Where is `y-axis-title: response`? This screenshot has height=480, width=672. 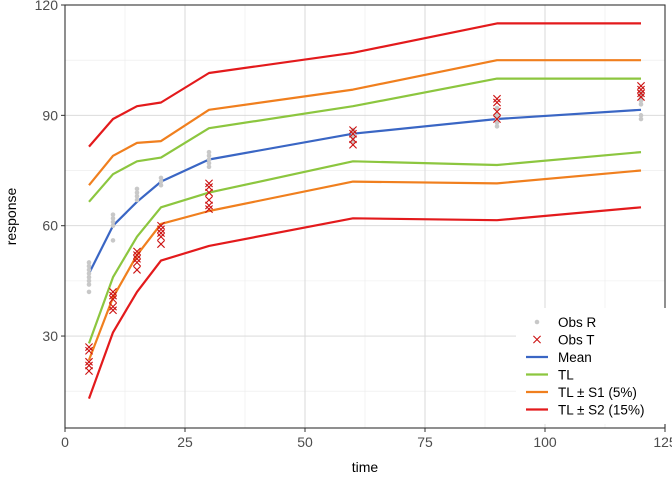 y-axis-title: response is located at coordinates (11, 216).